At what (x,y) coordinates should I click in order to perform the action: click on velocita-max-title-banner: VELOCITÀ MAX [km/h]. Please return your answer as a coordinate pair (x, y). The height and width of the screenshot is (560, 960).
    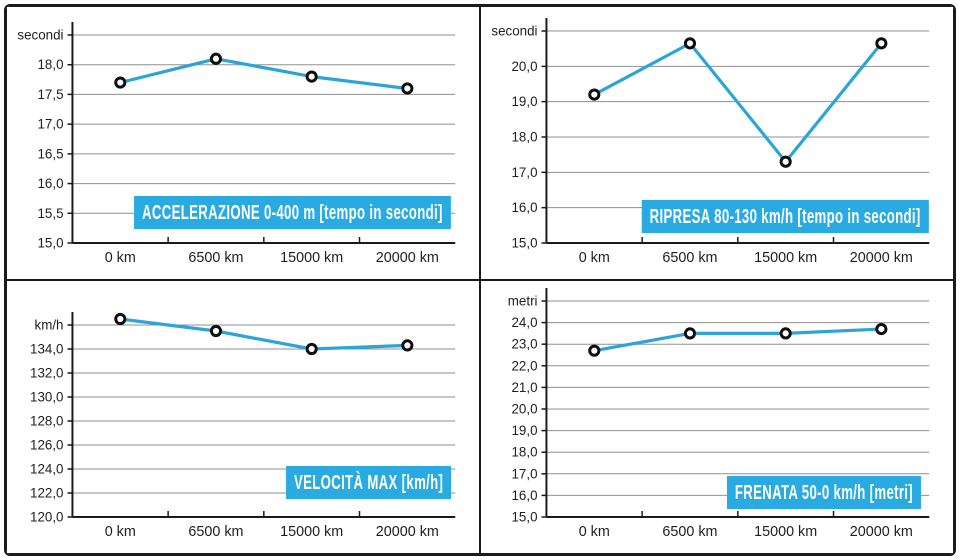
    Looking at the image, I should click on (368, 482).